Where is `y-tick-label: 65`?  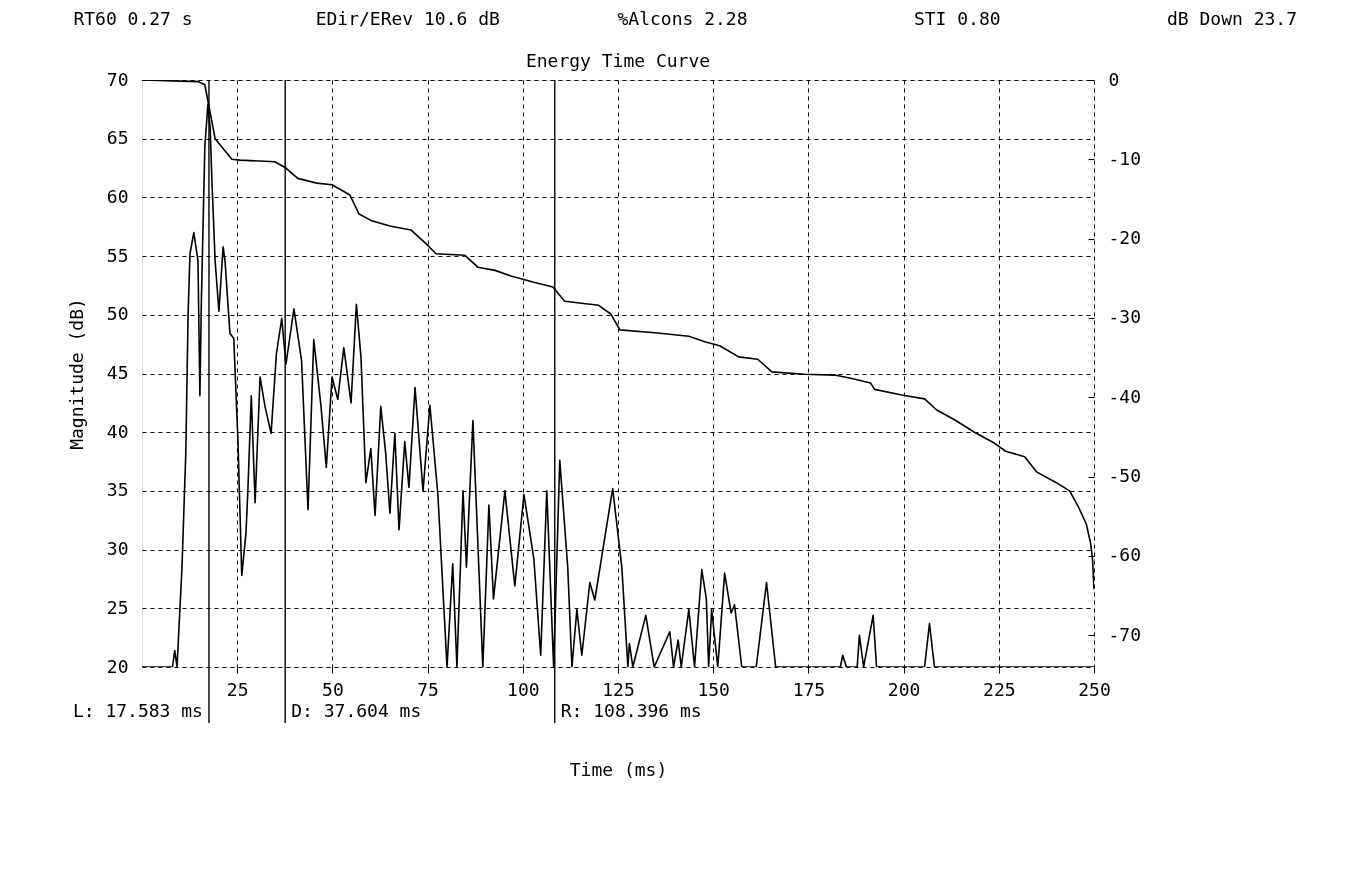
y-tick-label: 65 is located at coordinates (117, 138).